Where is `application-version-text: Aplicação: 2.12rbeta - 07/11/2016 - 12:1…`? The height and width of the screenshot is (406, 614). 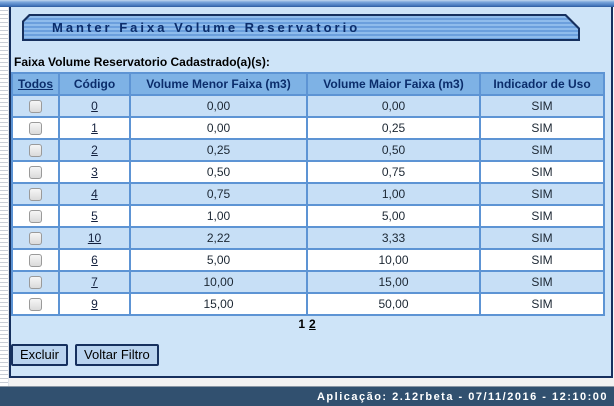 application-version-text: Aplicação: 2.12rbeta - 07/11/2016 - 12:1… is located at coordinates (462, 396).